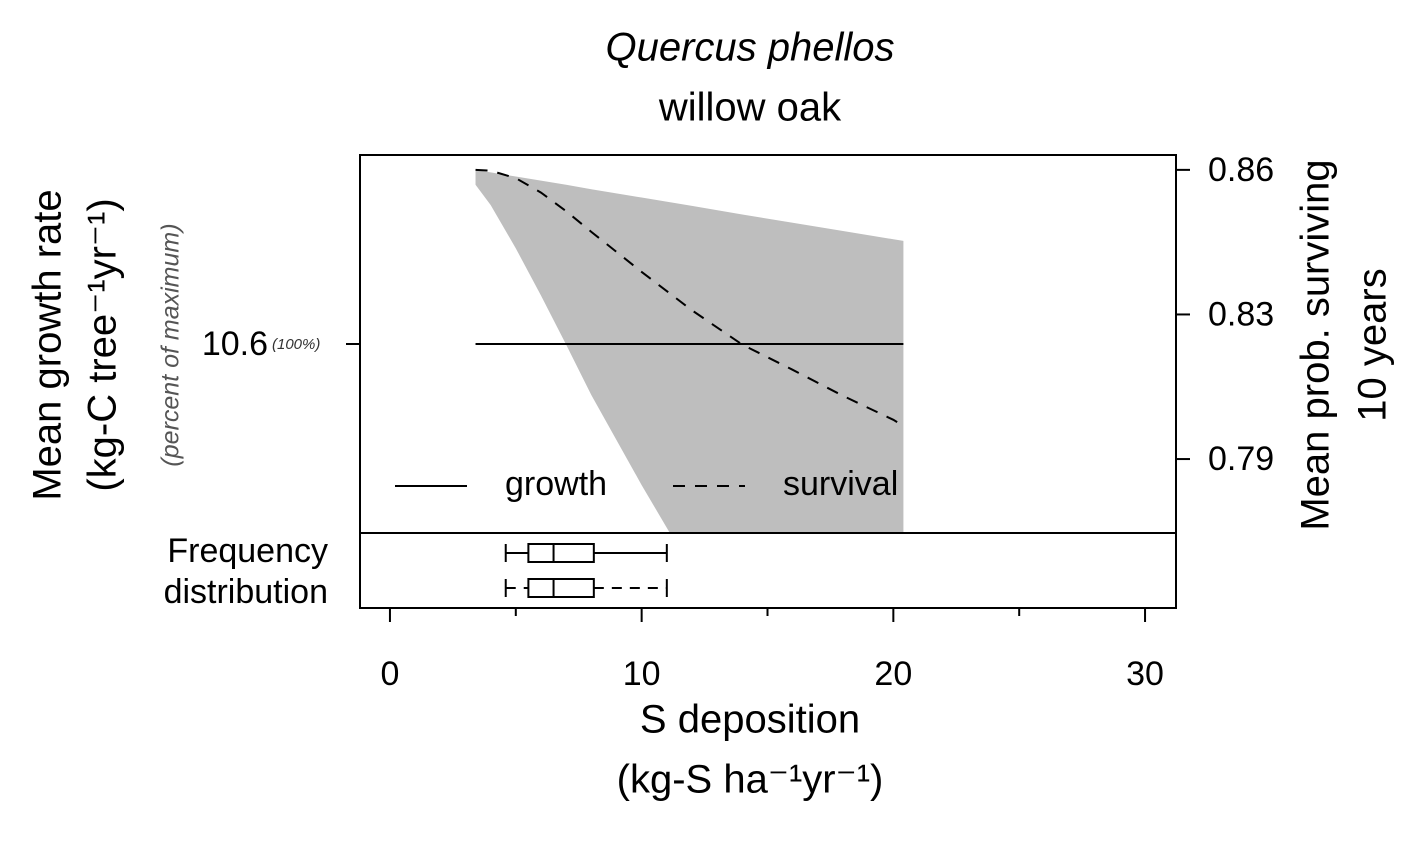 The width and height of the screenshot is (1417, 850). Describe the element at coordinates (1241, 170) in the screenshot. I see `y2-tick-label: 0.86` at that location.